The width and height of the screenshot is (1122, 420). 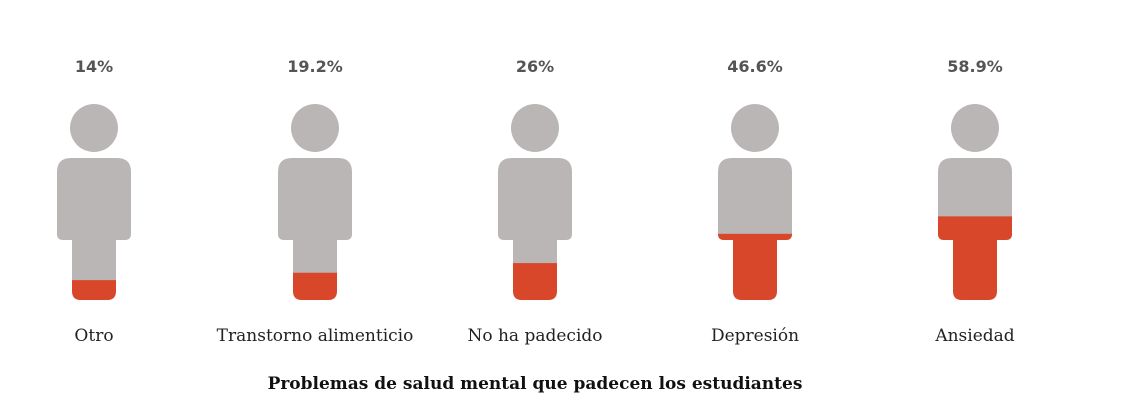 What do you see at coordinates (94, 66) in the screenshot?
I see `value-label: 14%` at bounding box center [94, 66].